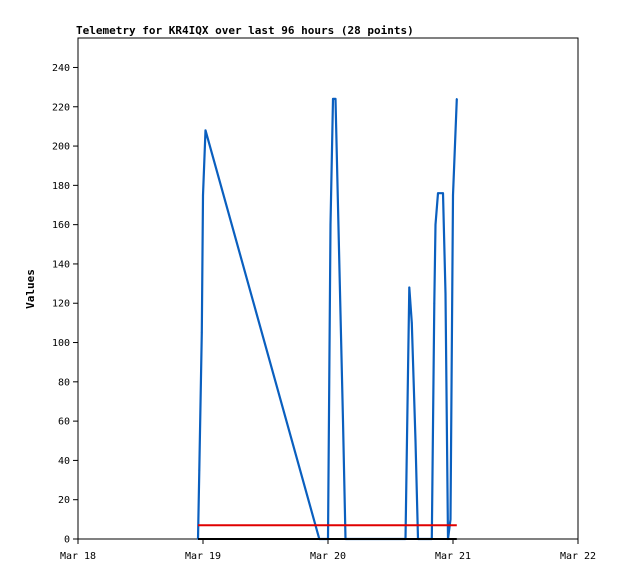  I want to click on x-tick-label: Mar 19, so click(203, 556).